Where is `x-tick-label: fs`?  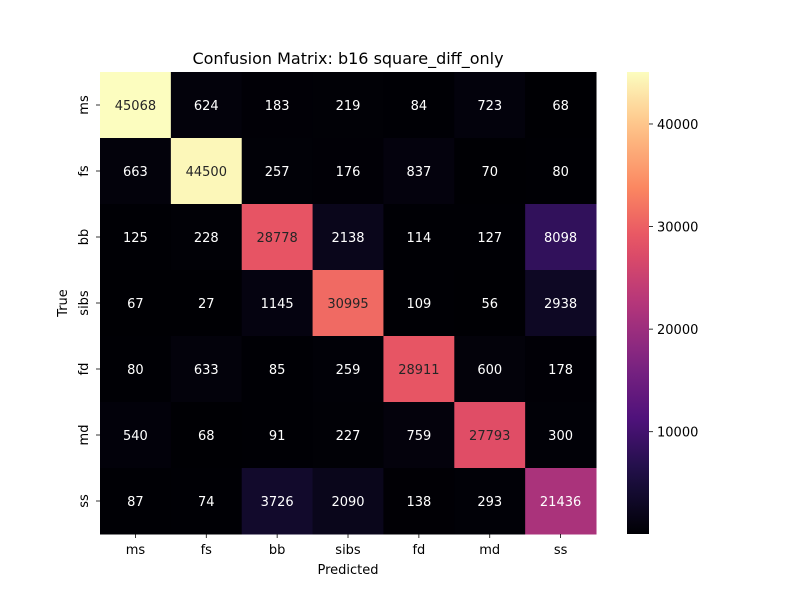
x-tick-label: fs is located at coordinates (207, 550).